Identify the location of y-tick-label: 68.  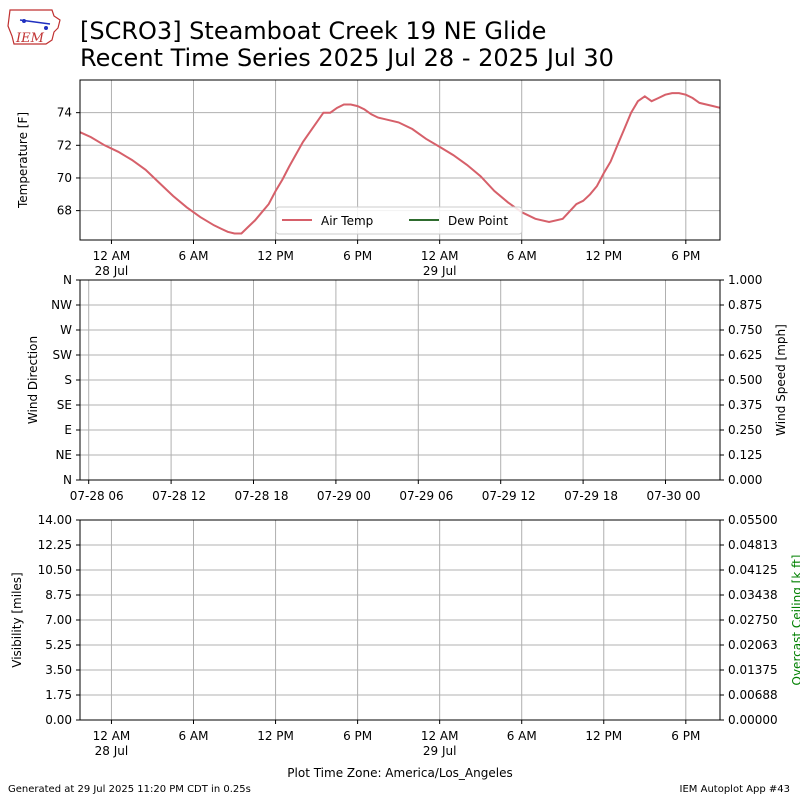
(64, 211).